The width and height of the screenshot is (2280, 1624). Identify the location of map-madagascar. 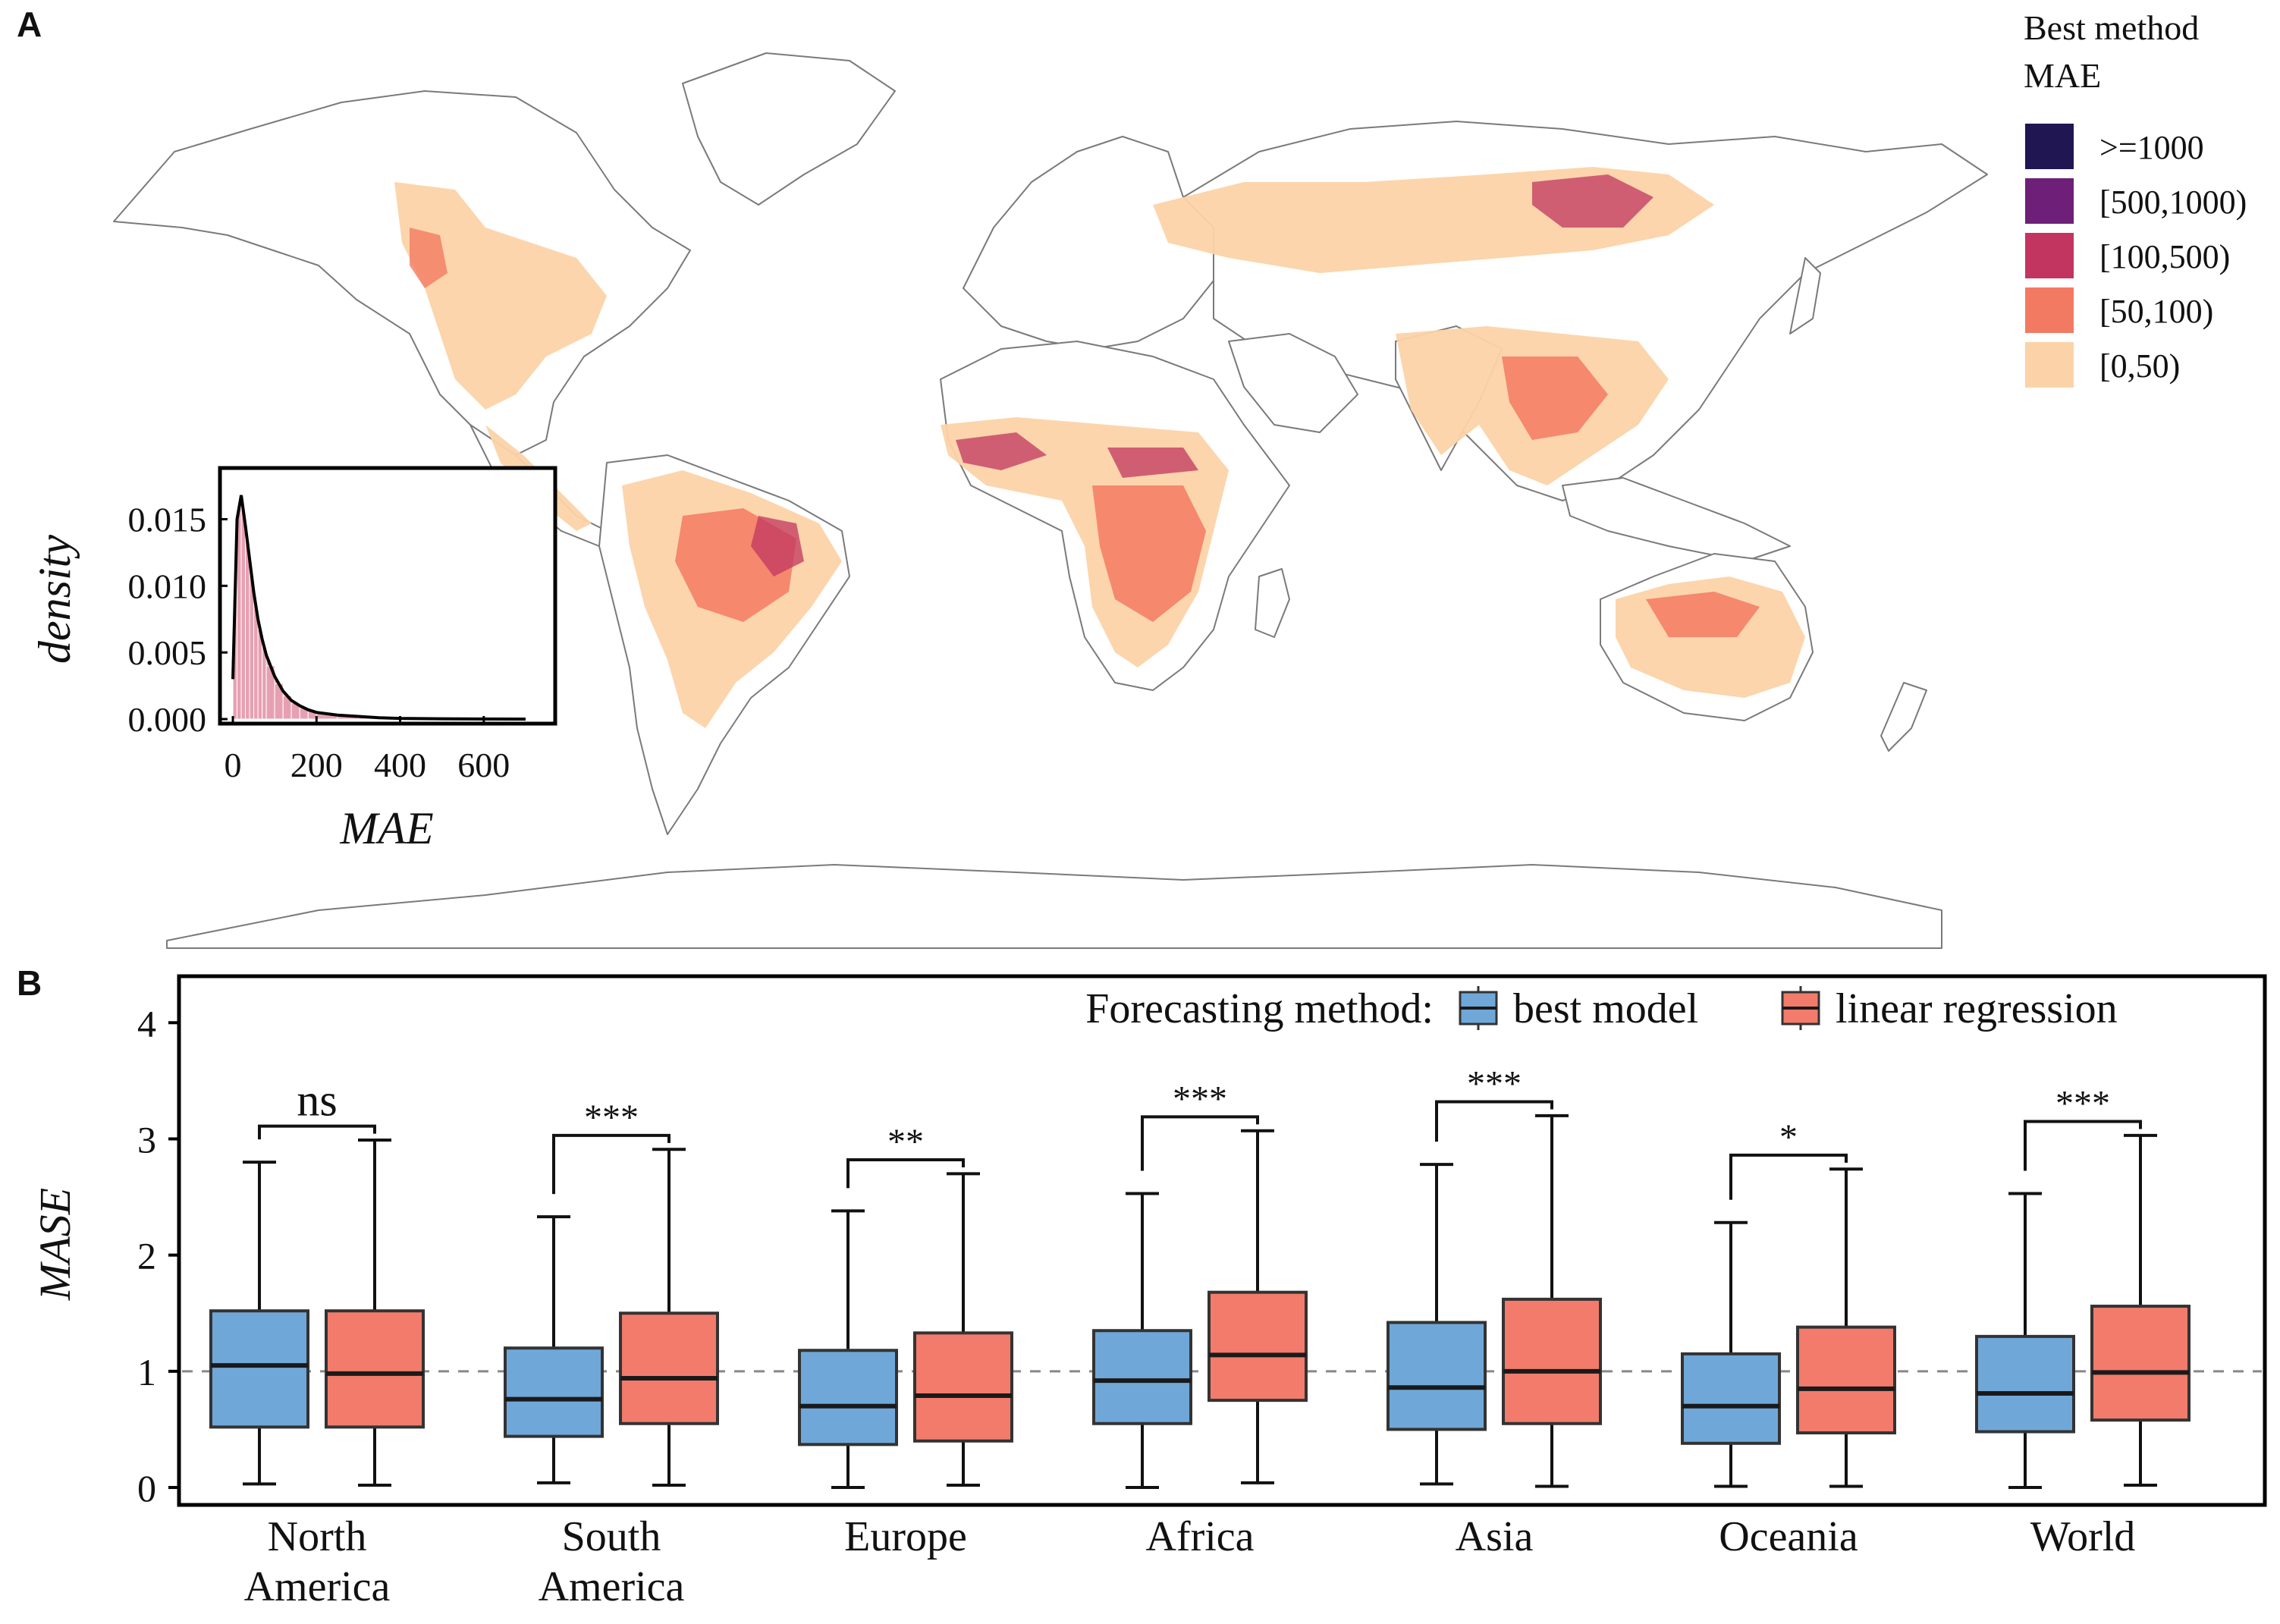
(1272, 603).